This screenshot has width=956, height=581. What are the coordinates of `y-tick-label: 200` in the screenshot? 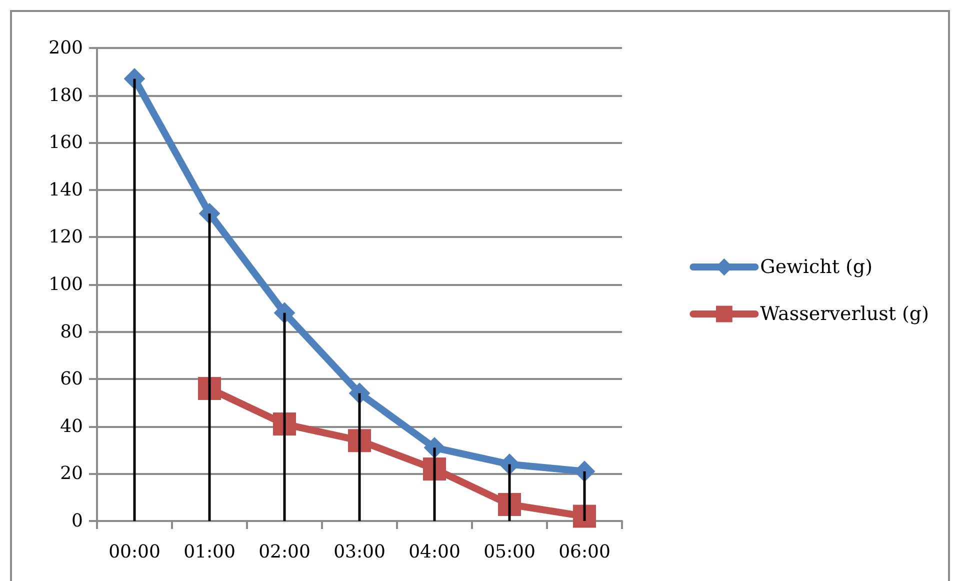 It's located at (65, 48).